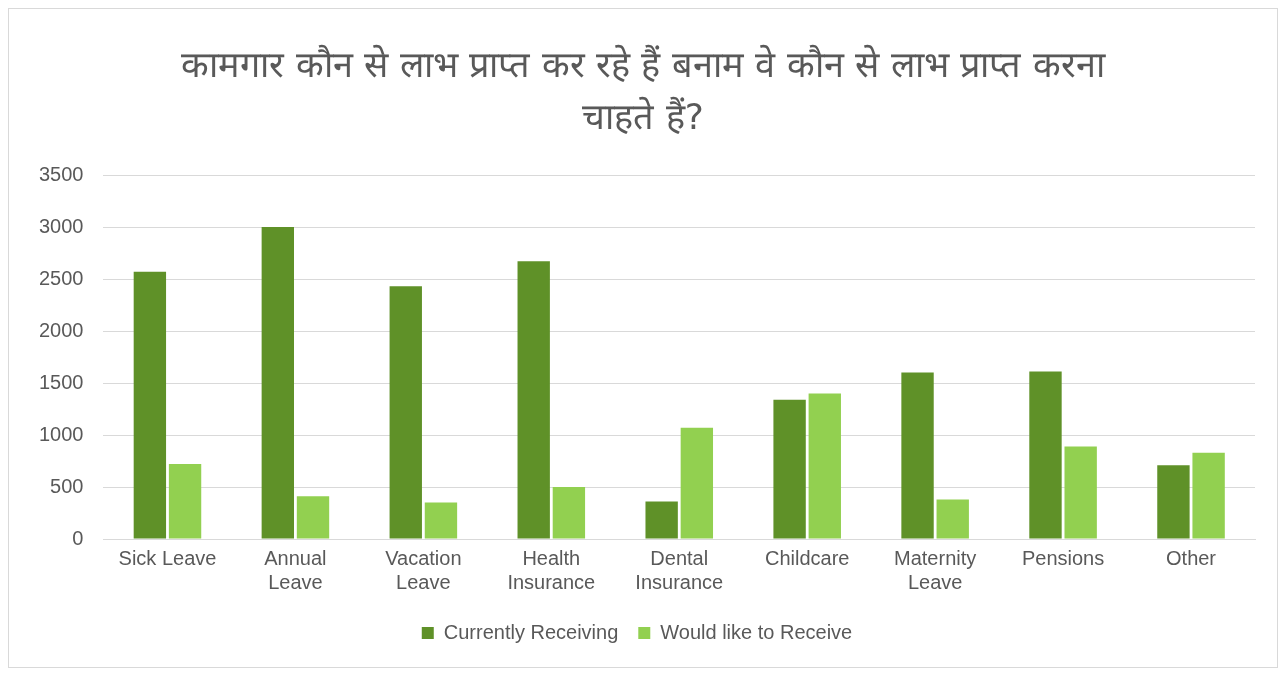  I want to click on y-tick-label: 0, so click(78, 537).